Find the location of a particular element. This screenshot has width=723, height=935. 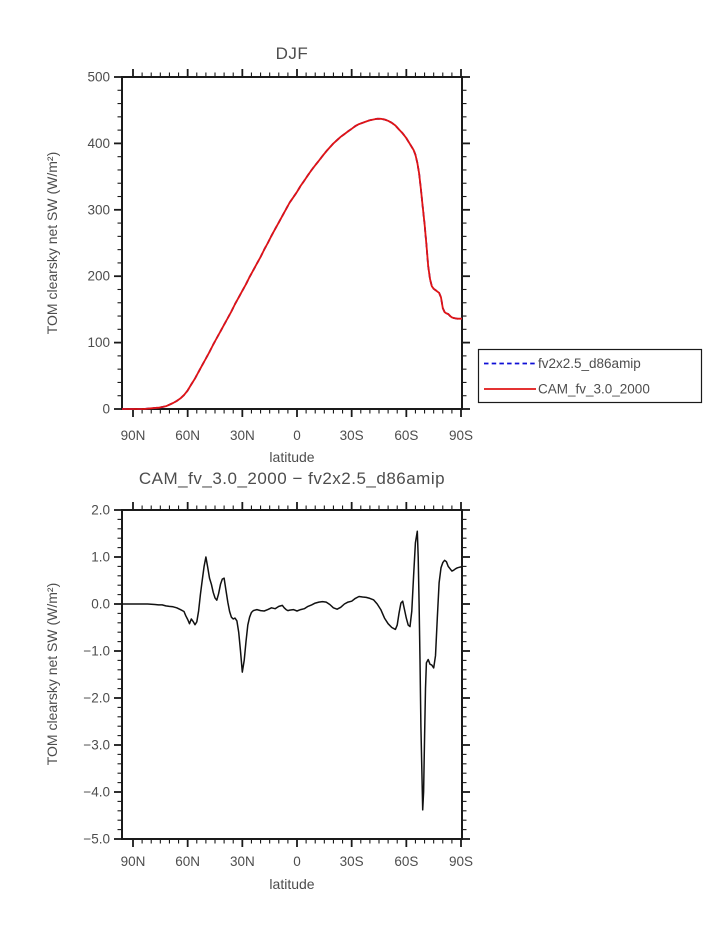

y-tick-label: −1.0 is located at coordinates (96, 651).